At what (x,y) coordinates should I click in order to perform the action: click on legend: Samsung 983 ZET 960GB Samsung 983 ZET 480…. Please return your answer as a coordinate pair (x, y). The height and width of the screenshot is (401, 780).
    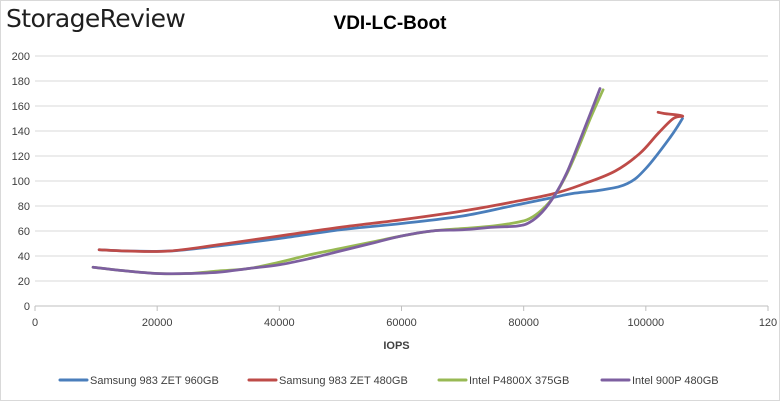
    Looking at the image, I should click on (388, 381).